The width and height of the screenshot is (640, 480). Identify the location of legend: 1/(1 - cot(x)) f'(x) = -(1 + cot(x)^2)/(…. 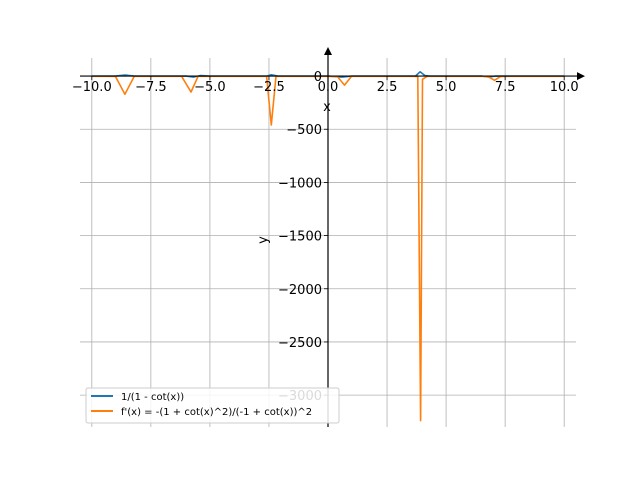
(212, 405).